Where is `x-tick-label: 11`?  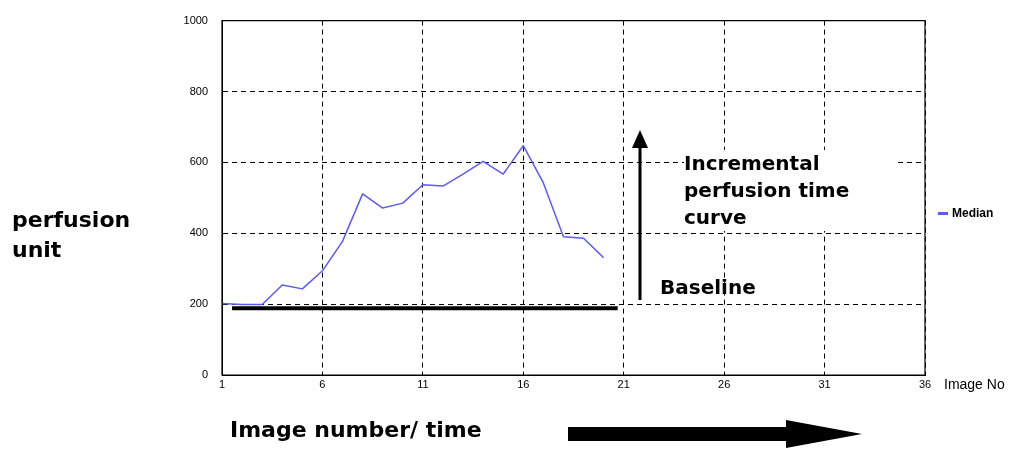
x-tick-label: 11 is located at coordinates (423, 383).